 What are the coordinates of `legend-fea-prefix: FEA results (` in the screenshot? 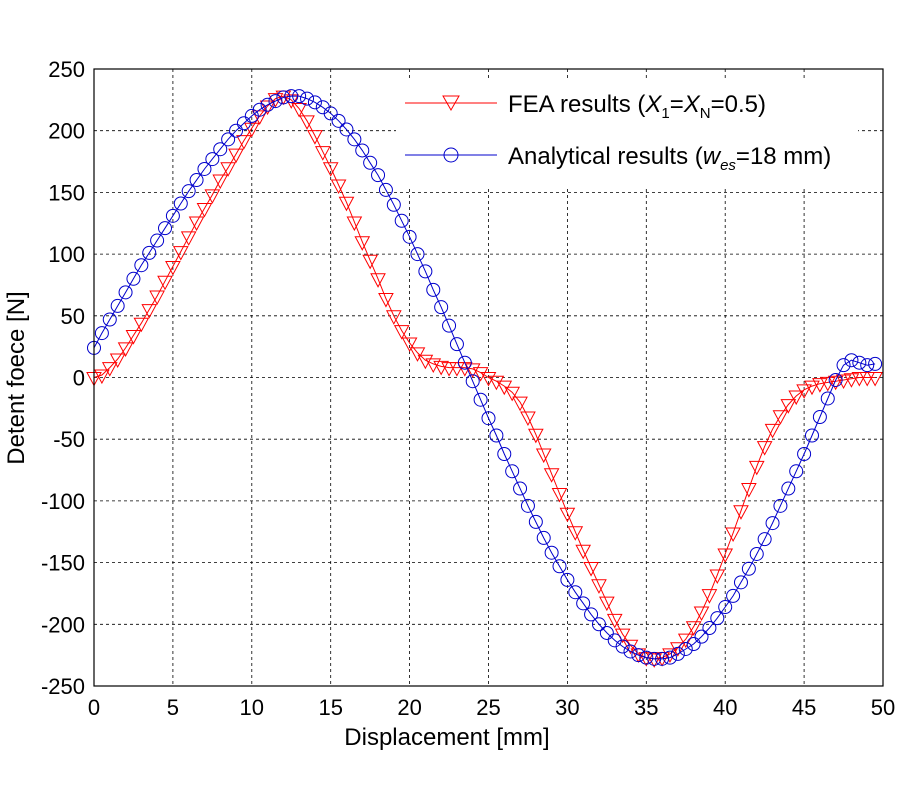 It's located at (576, 104).